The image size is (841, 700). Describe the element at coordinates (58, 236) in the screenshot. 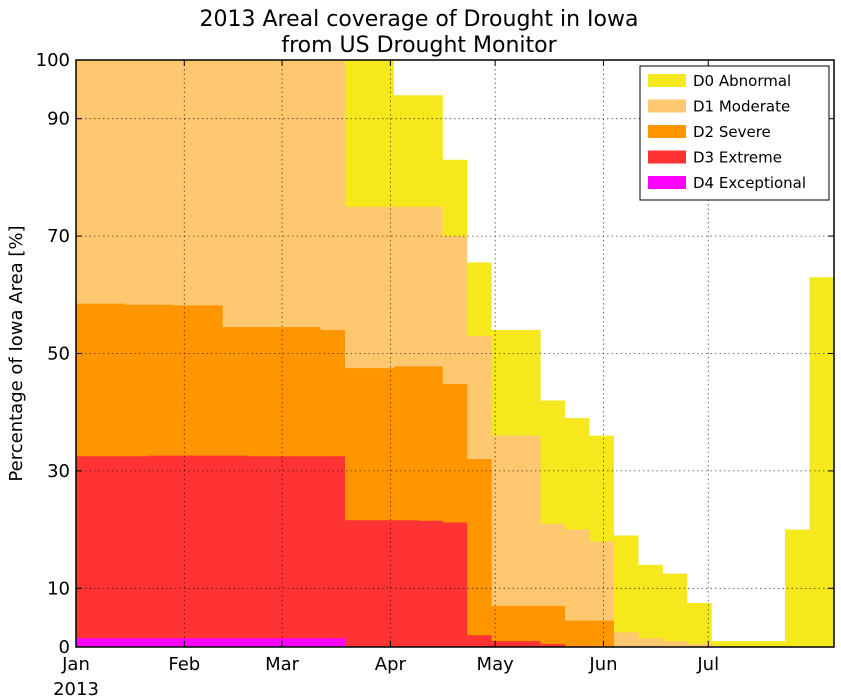

I see `y-tick-label: 70` at that location.